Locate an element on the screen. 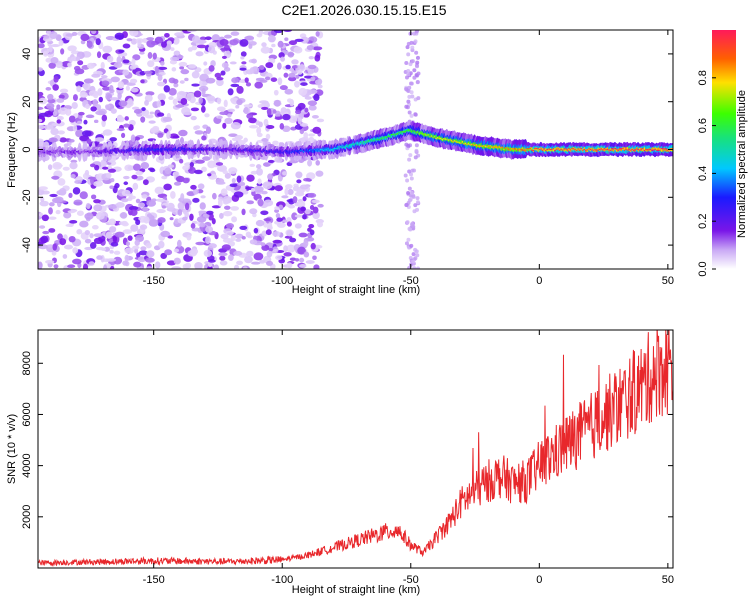 The width and height of the screenshot is (750, 600). snr-x-tick-label: 0 is located at coordinates (539, 580).